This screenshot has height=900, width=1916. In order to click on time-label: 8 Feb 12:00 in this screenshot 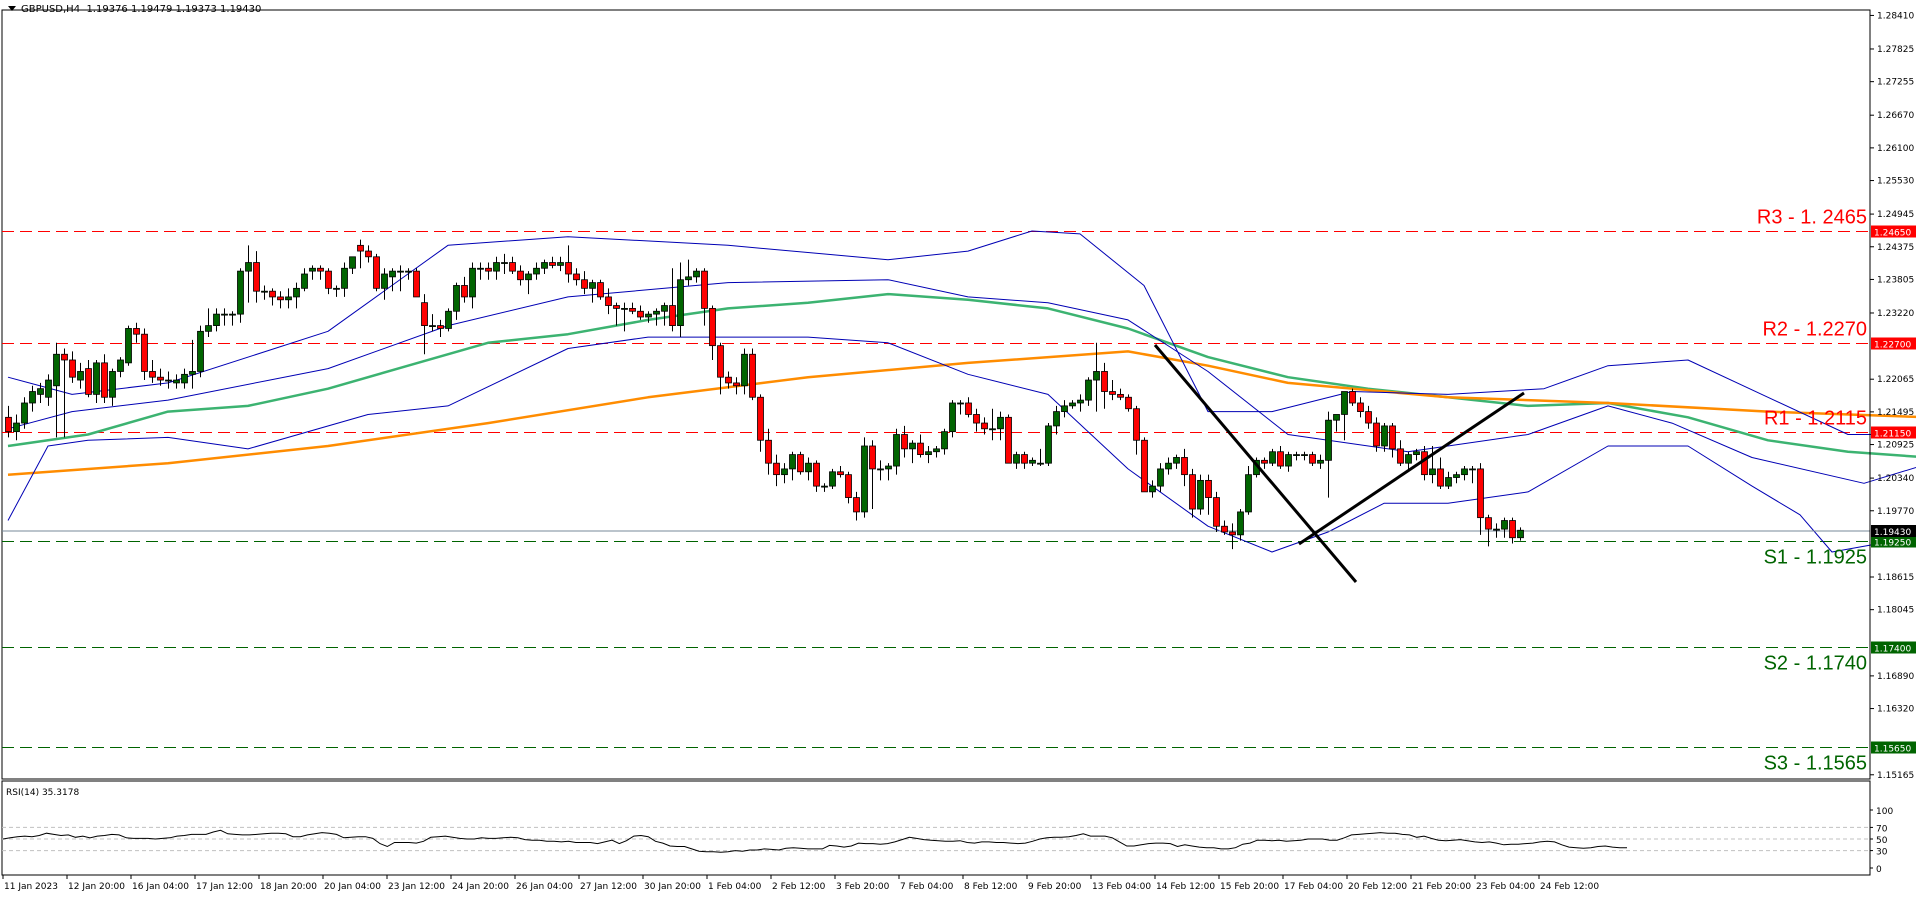, I will do `click(991, 887)`.